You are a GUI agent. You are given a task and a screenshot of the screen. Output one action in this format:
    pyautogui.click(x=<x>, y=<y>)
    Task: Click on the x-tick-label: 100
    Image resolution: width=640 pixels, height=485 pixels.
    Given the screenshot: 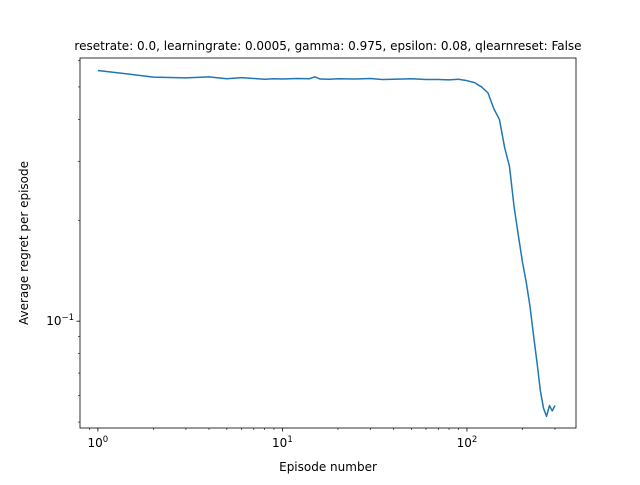 What is the action you would take?
    pyautogui.click(x=98, y=442)
    